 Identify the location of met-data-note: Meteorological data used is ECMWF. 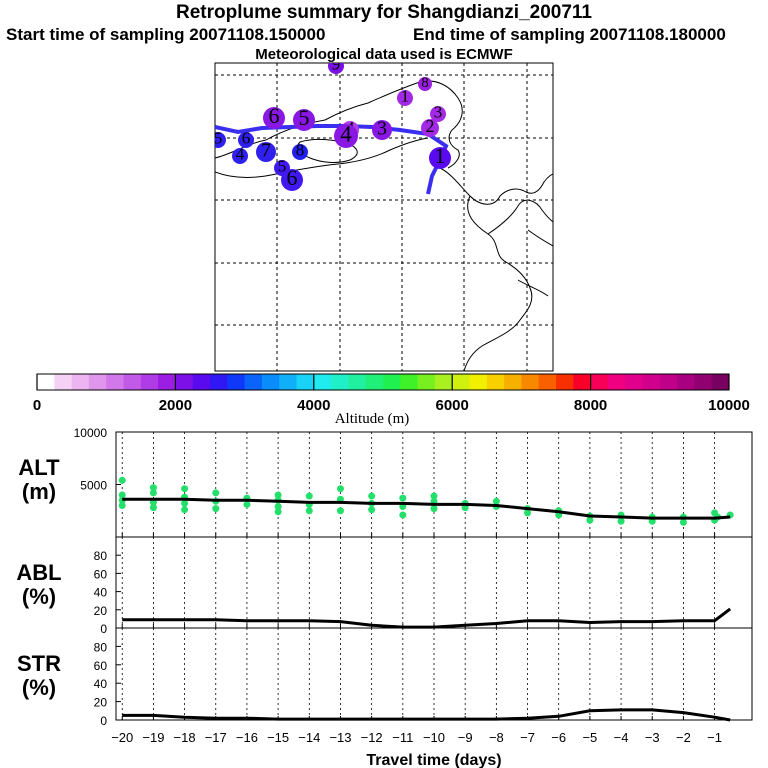
(384, 54).